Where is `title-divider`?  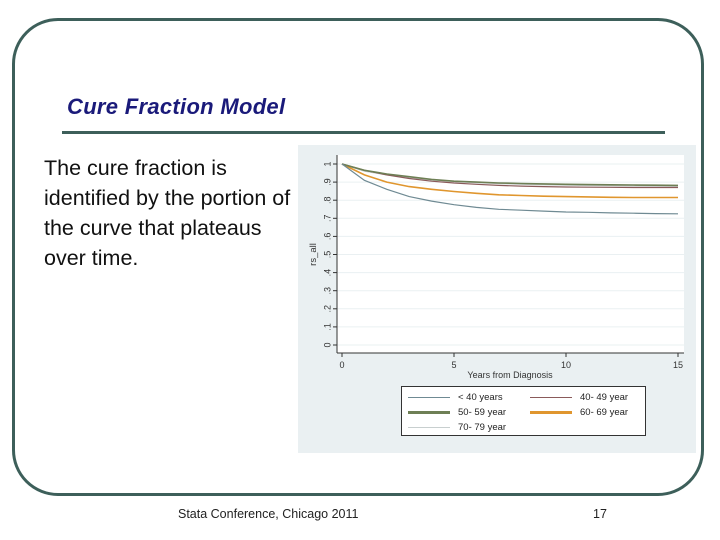 title-divider is located at coordinates (363, 132).